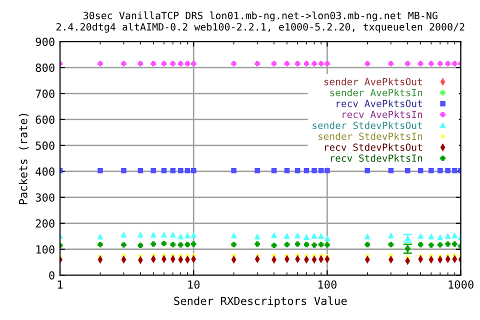 The image size is (480, 320). I want to click on y-tick-label: 100, so click(45, 249).